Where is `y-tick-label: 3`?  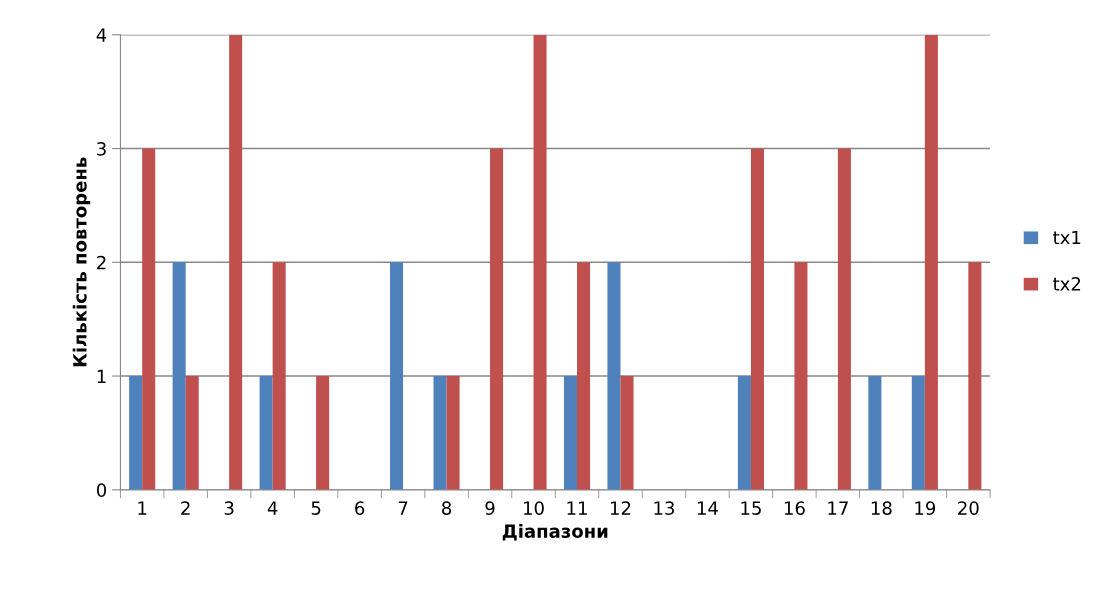 y-tick-label: 3 is located at coordinates (101, 148).